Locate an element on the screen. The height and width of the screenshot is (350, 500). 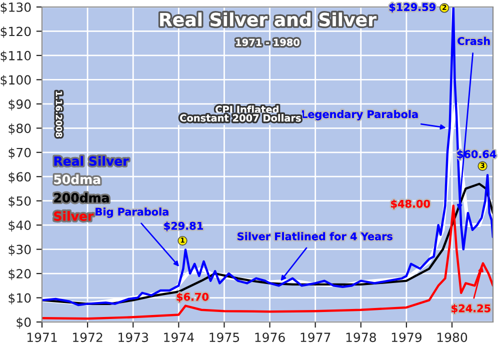
x-tick-label: 1971 is located at coordinates (42, 337).